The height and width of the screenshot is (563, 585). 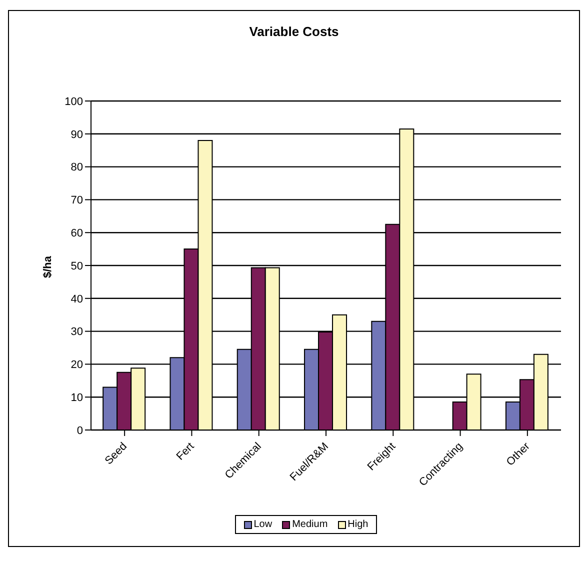 What do you see at coordinates (73, 102) in the screenshot?
I see `y-tick-label: 100` at bounding box center [73, 102].